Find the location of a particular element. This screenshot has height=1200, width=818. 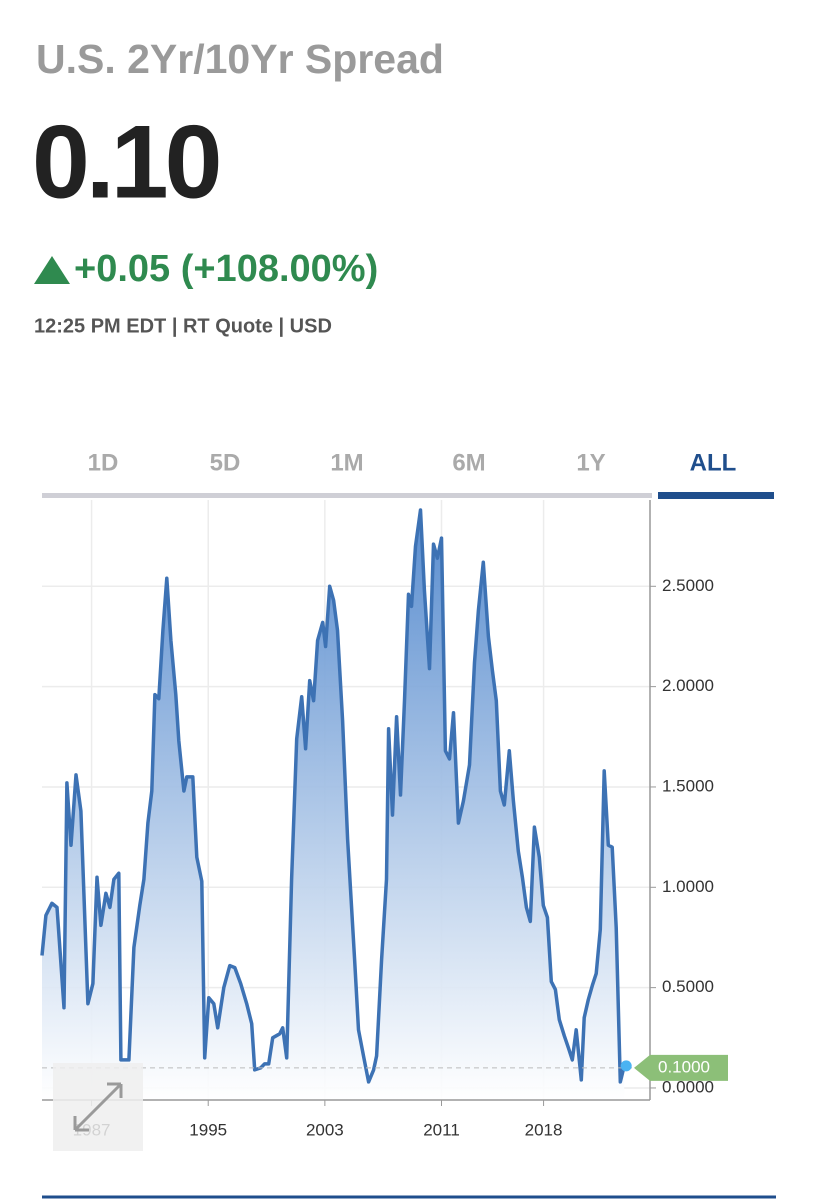

quote-meta: 12:25 PM EDT | RT Quote | USD is located at coordinates (183, 326).